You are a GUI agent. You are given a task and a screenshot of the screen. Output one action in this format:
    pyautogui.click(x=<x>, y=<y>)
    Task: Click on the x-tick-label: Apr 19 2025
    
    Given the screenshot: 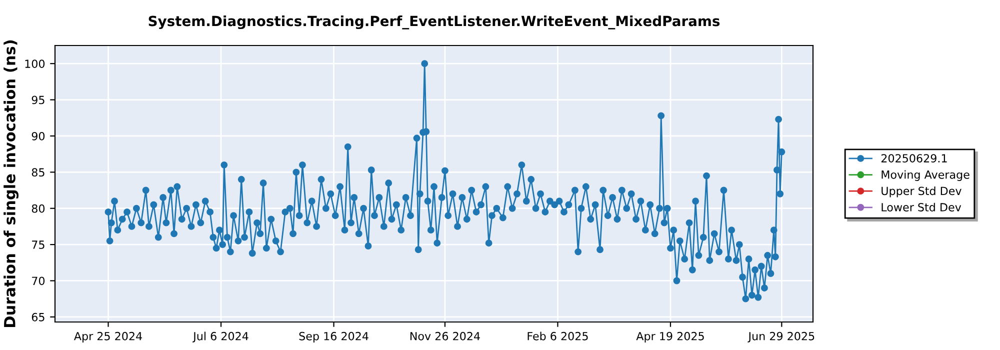 What is the action you would take?
    pyautogui.click(x=670, y=337)
    